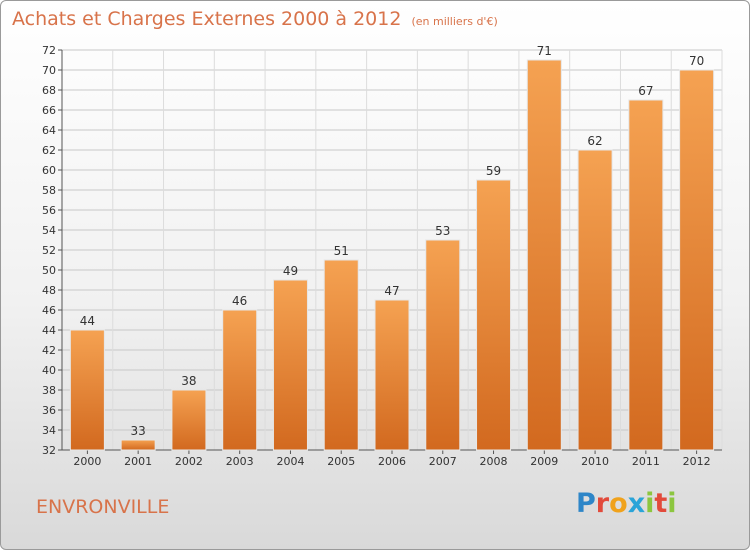 The height and width of the screenshot is (550, 750). I want to click on x-tick-label: 2005, so click(341, 461).